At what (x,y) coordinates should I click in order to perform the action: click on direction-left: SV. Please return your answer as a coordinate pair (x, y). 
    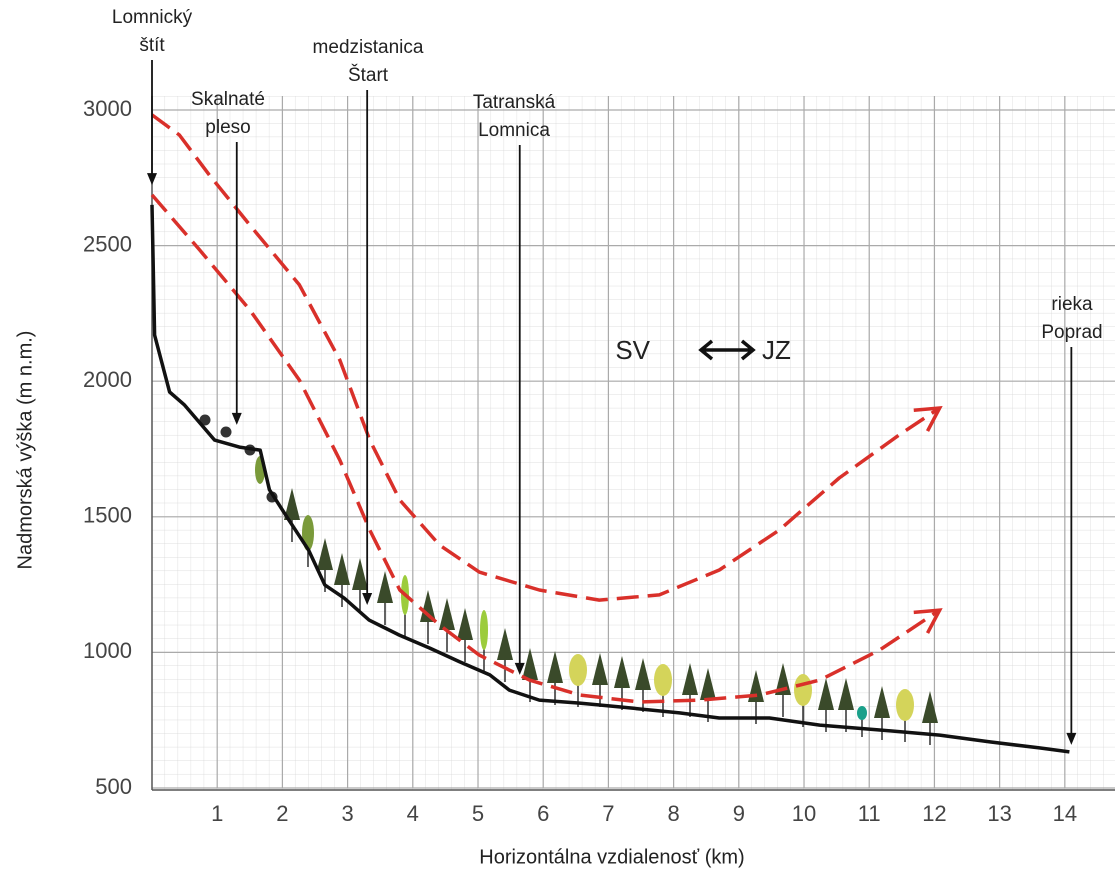
    Looking at the image, I should click on (632, 350).